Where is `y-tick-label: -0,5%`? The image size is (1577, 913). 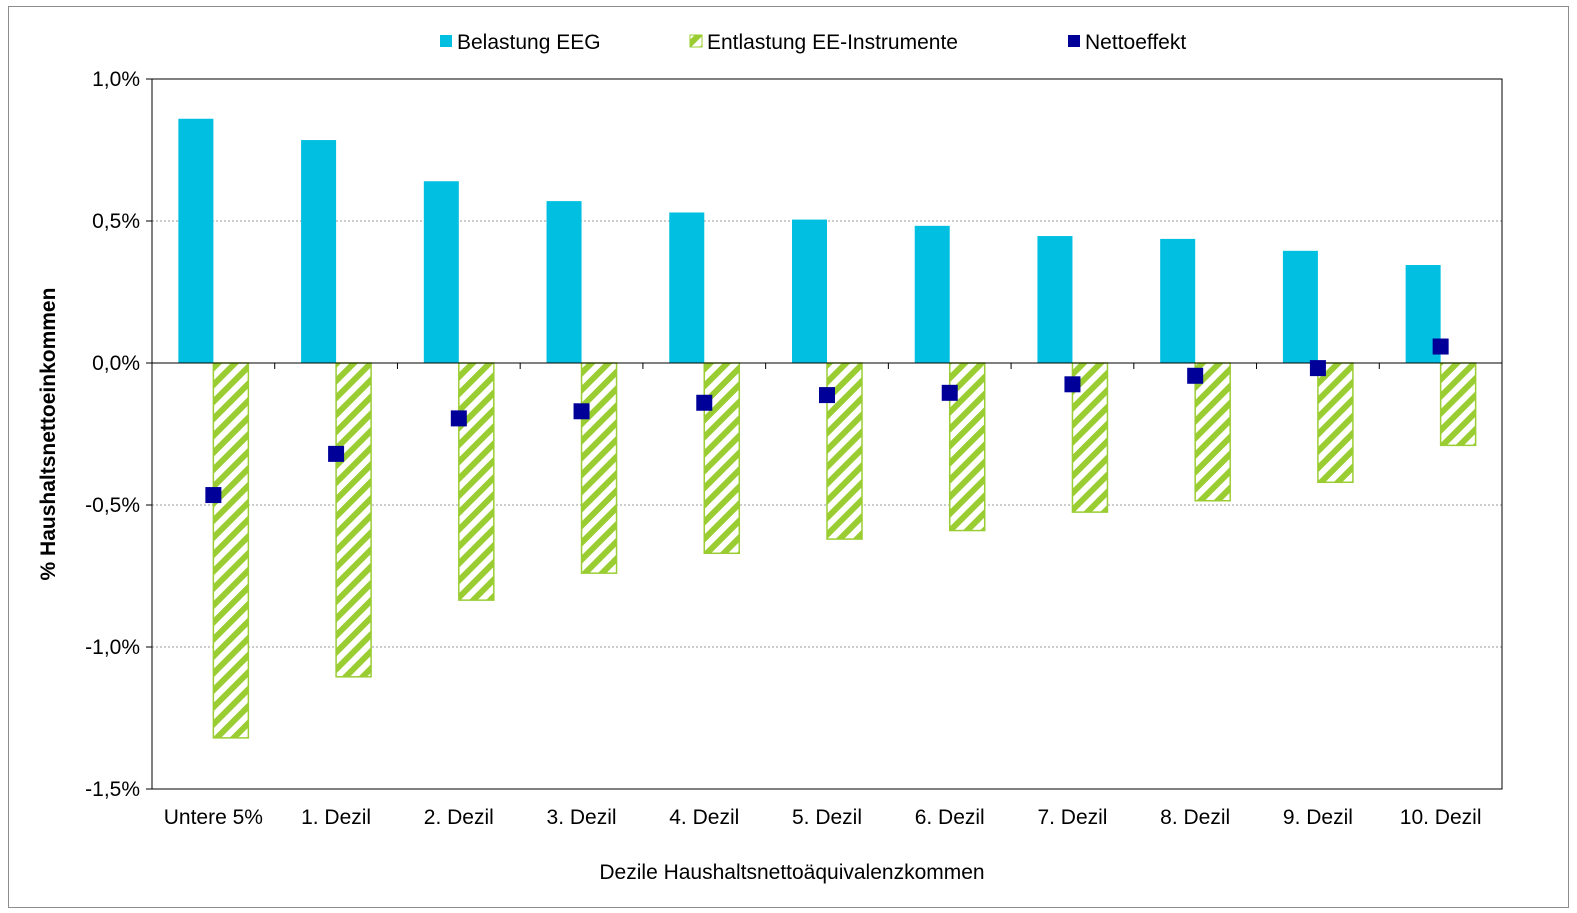 y-tick-label: -0,5% is located at coordinates (112, 505).